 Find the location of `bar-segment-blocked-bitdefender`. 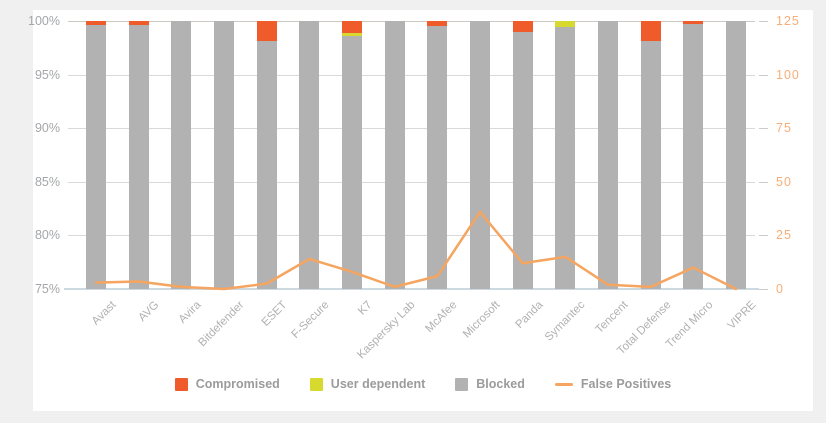

bar-segment-blocked-bitdefender is located at coordinates (224, 155).